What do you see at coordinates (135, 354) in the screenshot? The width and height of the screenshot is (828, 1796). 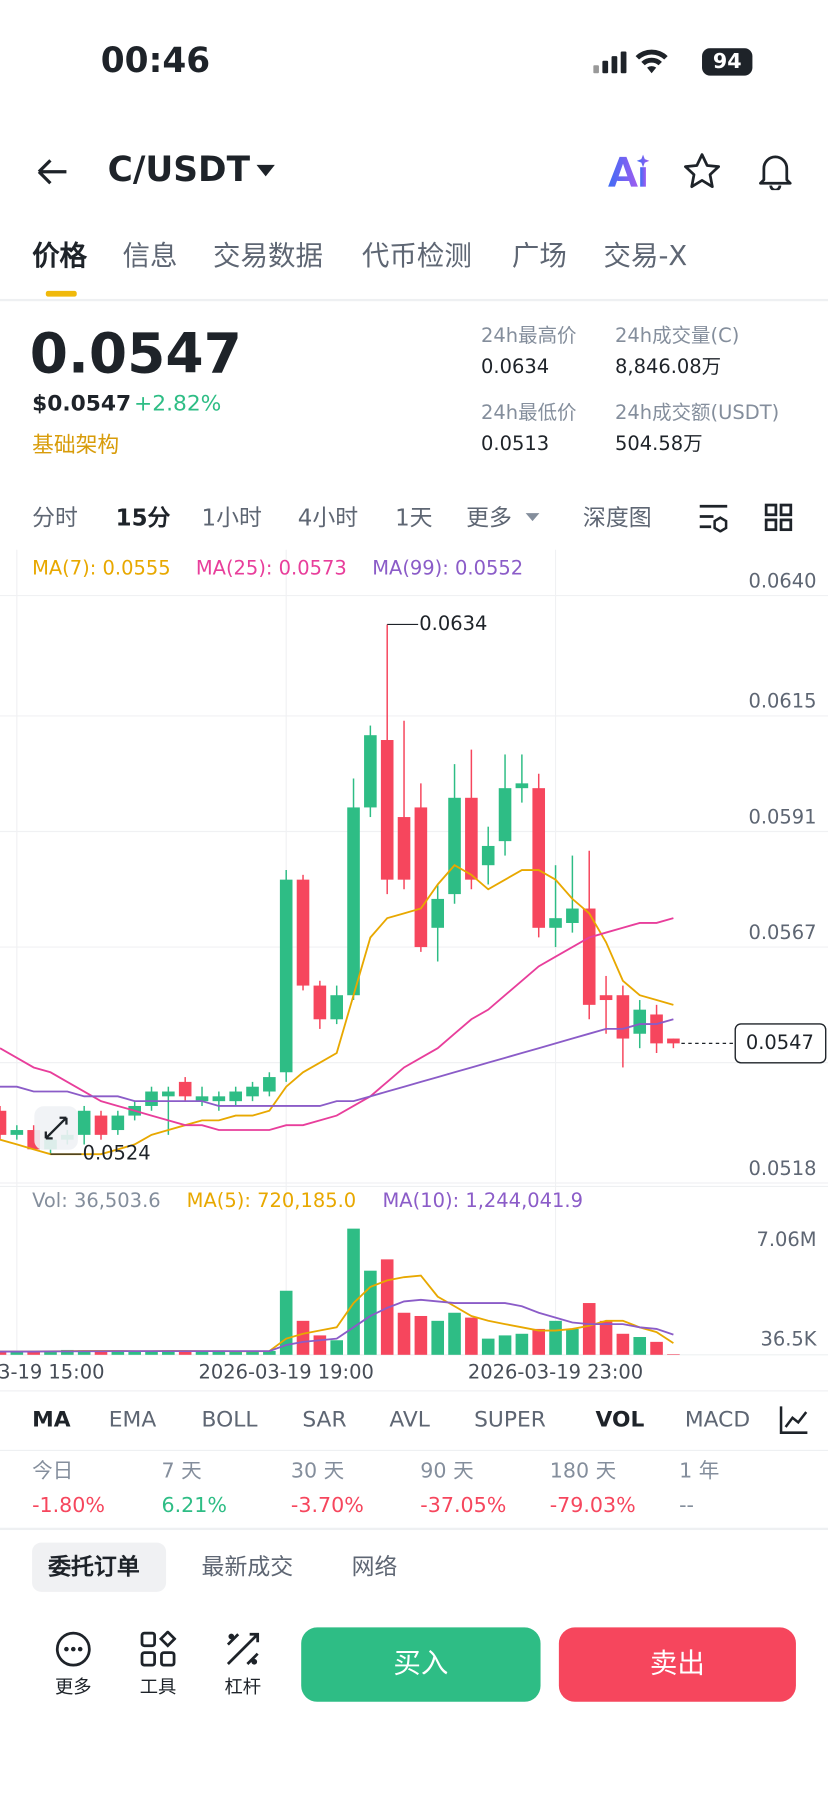 I see `last-price: 0.0547` at bounding box center [135, 354].